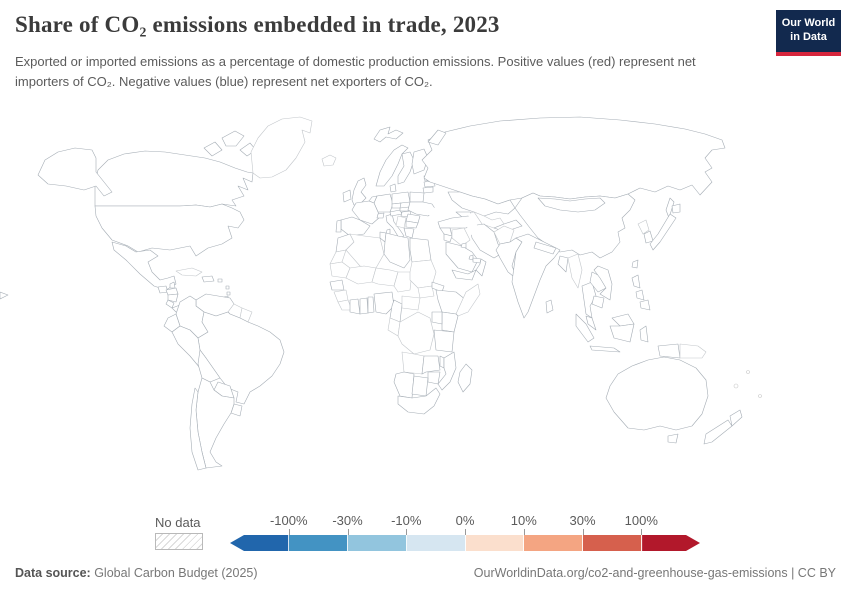 The height and width of the screenshot is (600, 850). I want to click on country-ireland, so click(347, 196).